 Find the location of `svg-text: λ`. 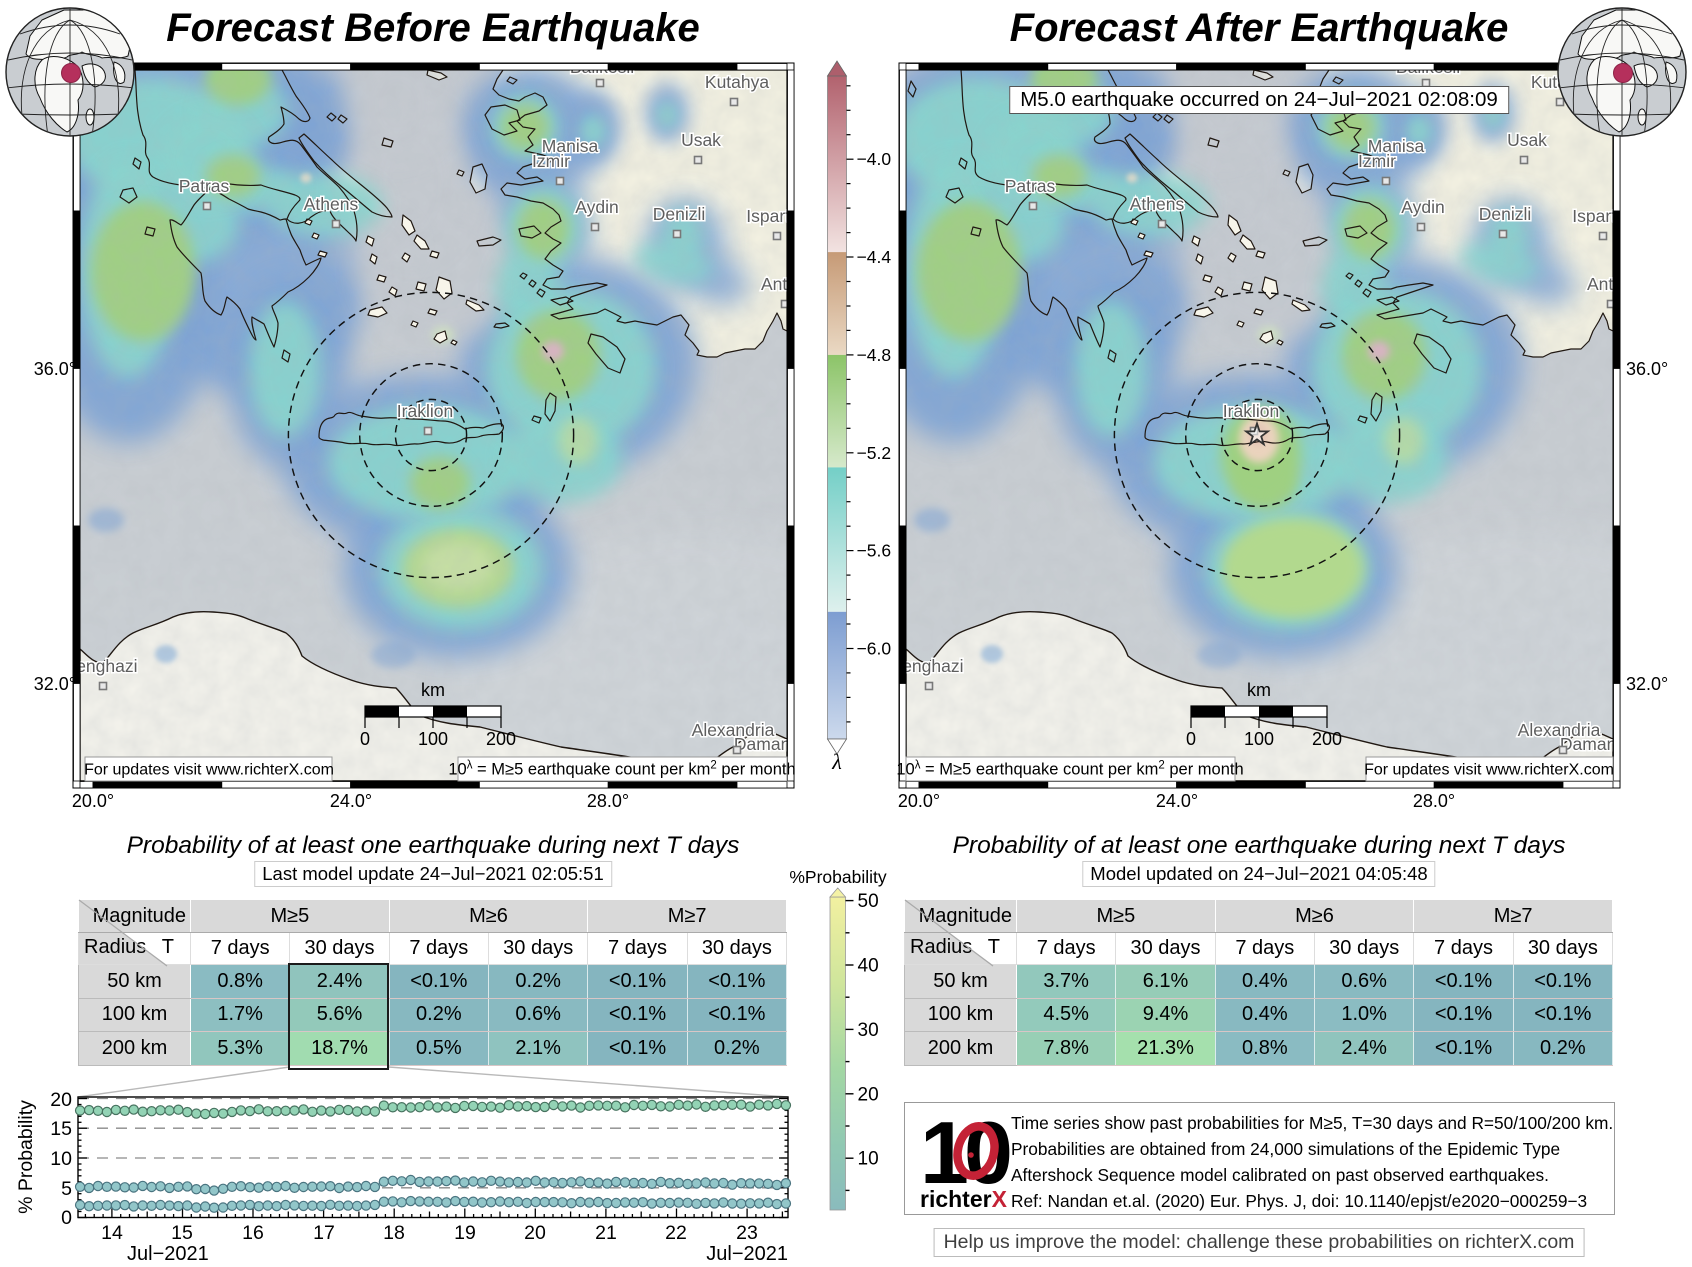

svg-text: λ is located at coordinates (836, 761).